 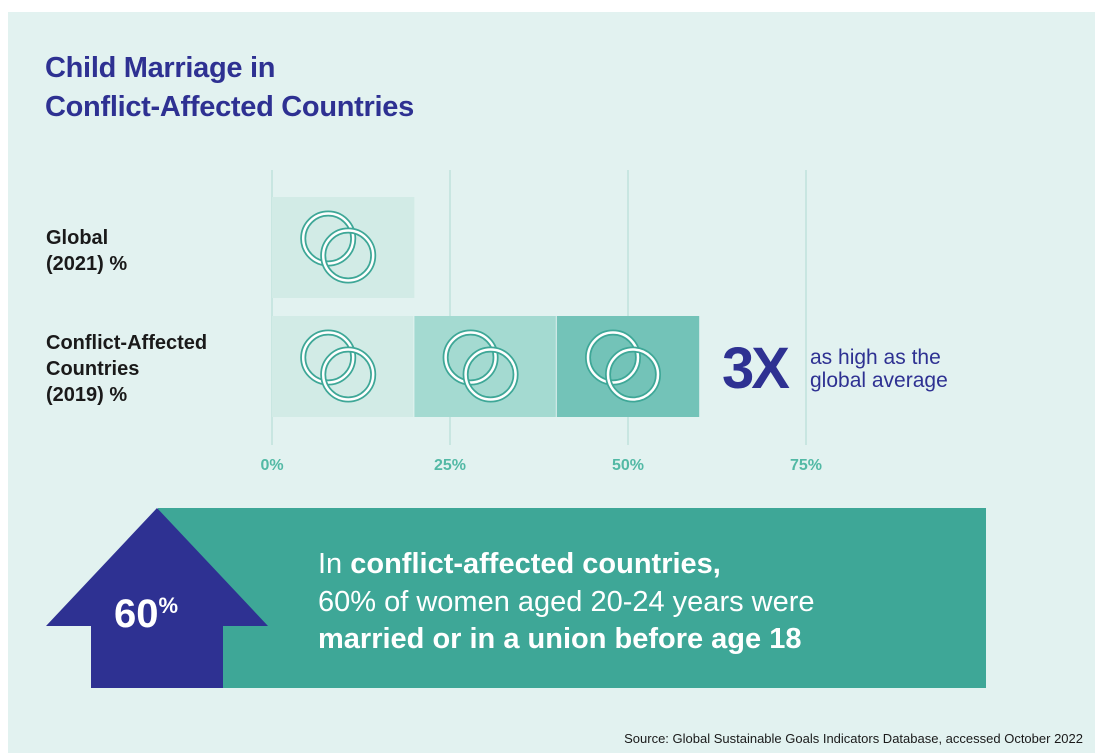 What do you see at coordinates (334, 564) in the screenshot?
I see `banner-line-1-plain: In` at bounding box center [334, 564].